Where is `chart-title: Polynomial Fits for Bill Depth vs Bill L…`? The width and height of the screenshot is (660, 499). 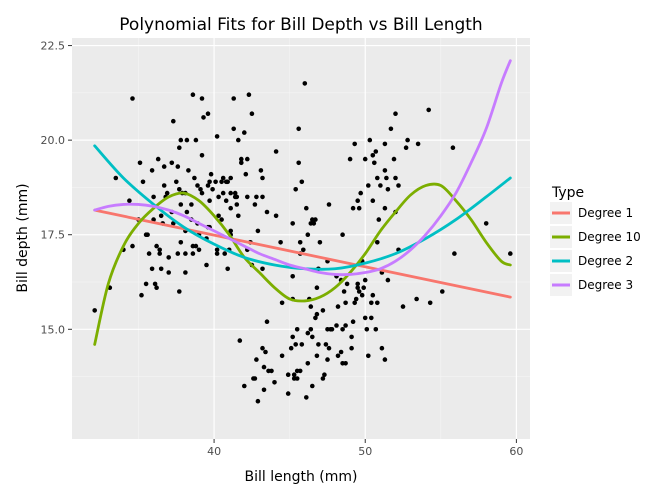
chart-title: Polynomial Fits for Bill Depth vs Bill L… is located at coordinates (300, 25).